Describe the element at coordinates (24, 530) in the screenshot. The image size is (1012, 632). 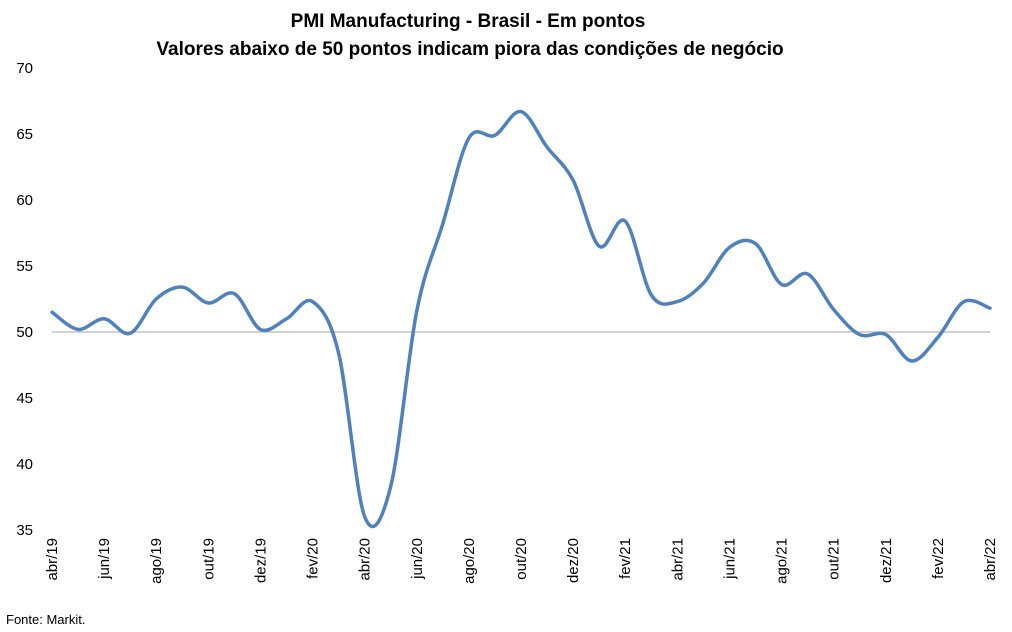
I see `y-tick-label: 35` at that location.